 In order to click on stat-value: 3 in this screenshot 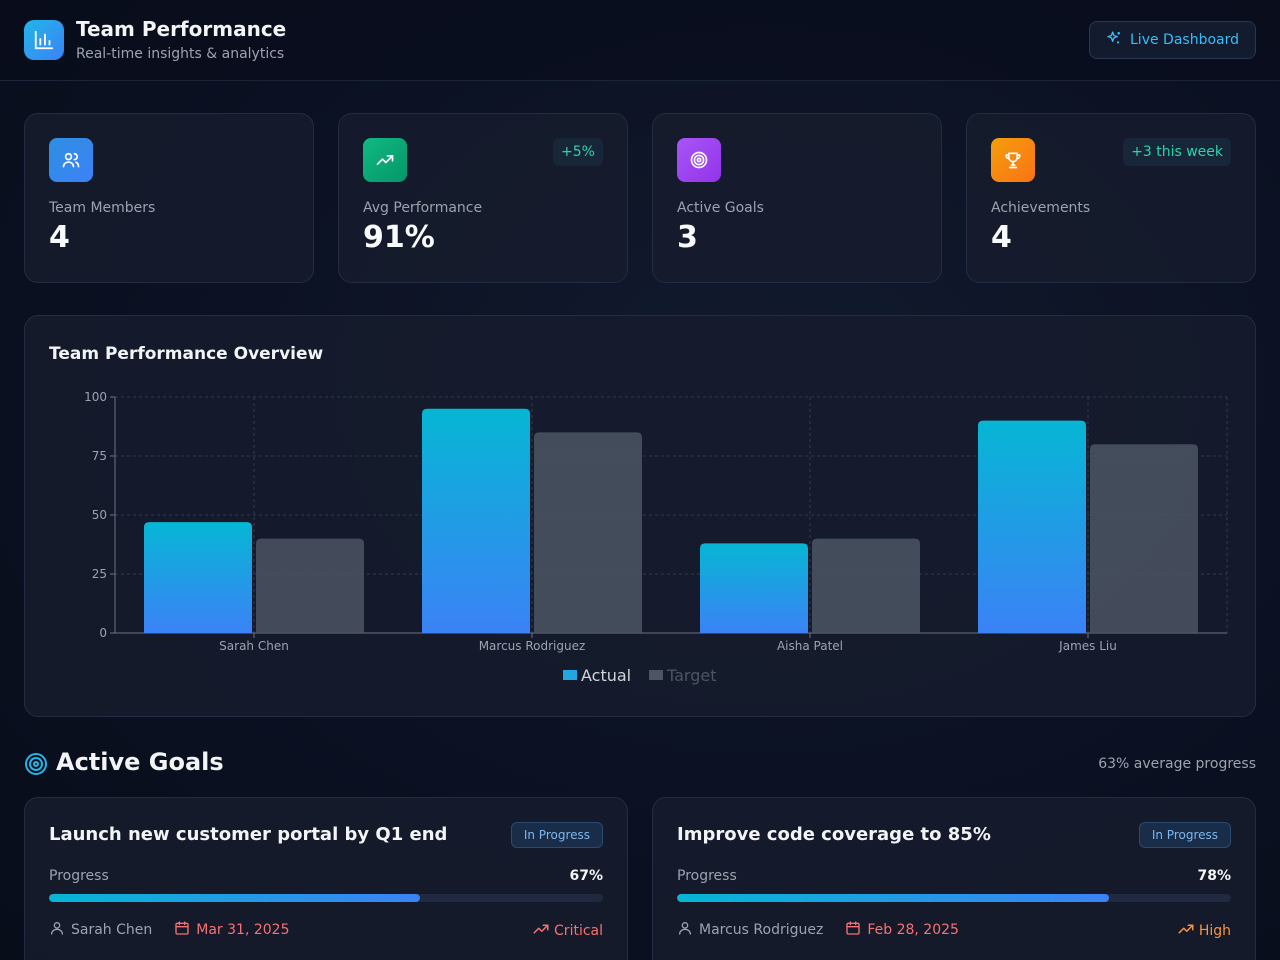, I will do `click(687, 237)`.